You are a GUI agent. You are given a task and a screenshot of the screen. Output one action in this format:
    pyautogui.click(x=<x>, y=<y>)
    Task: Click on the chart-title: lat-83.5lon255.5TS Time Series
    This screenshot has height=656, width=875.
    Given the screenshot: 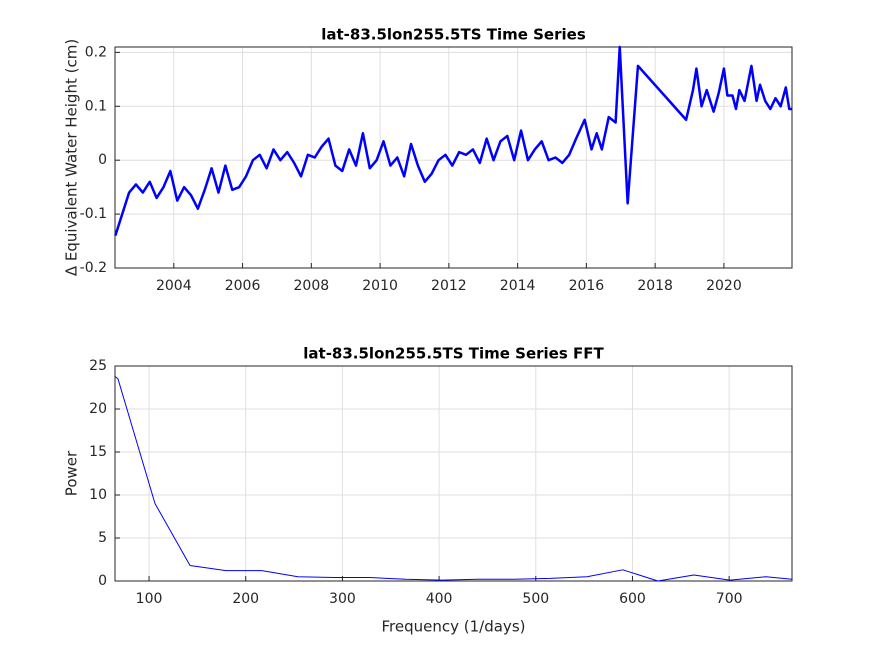 What is the action you would take?
    pyautogui.click(x=453, y=35)
    